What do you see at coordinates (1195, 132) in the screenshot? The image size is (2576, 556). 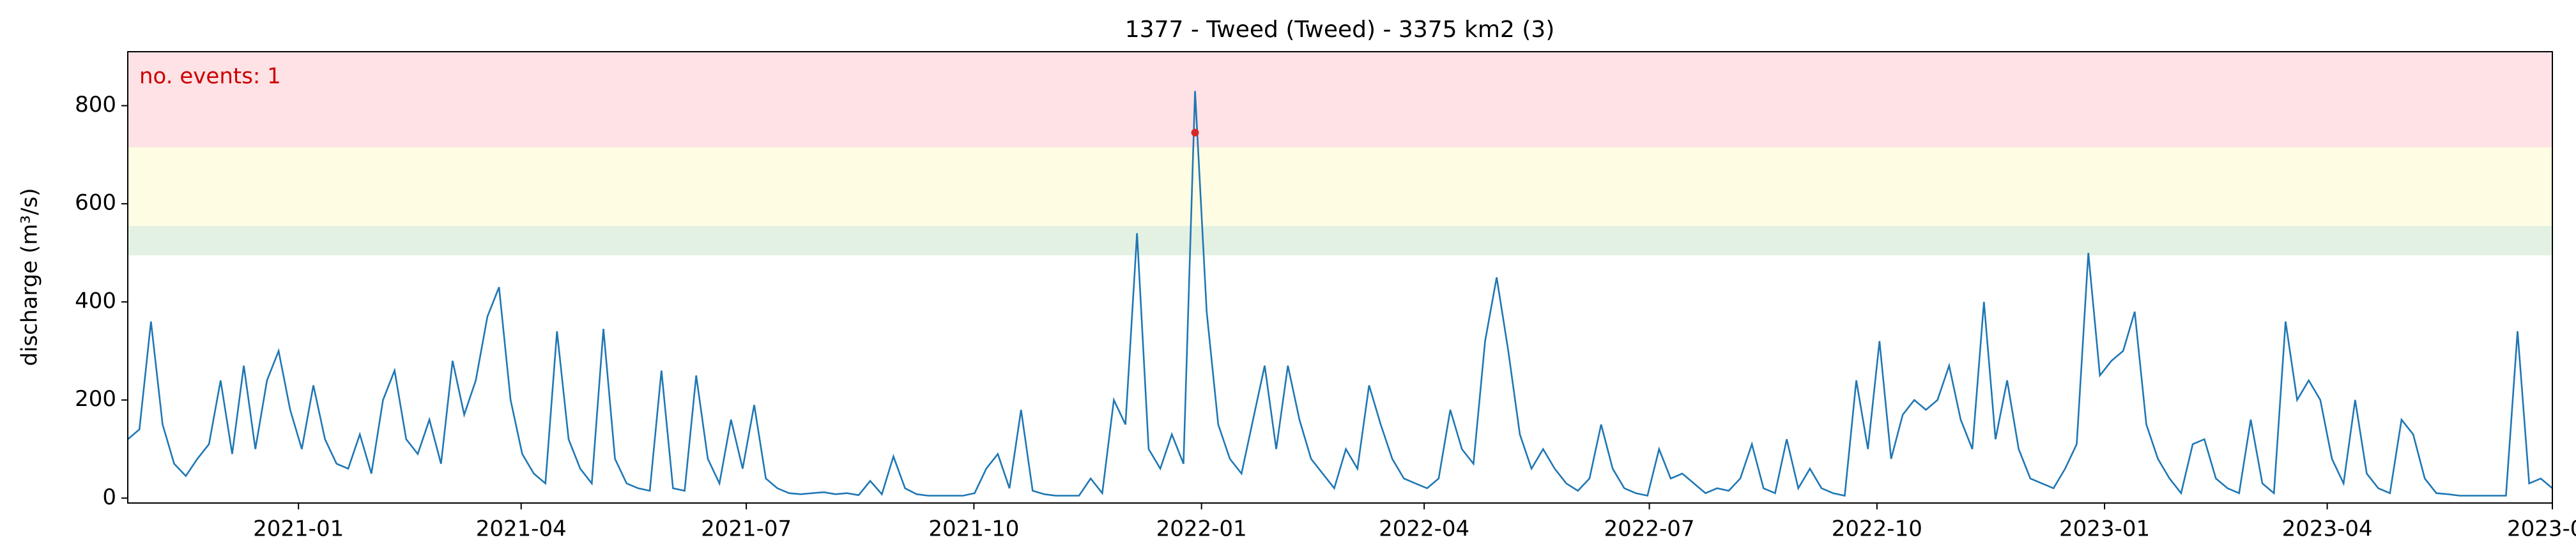 I see `event-marker` at bounding box center [1195, 132].